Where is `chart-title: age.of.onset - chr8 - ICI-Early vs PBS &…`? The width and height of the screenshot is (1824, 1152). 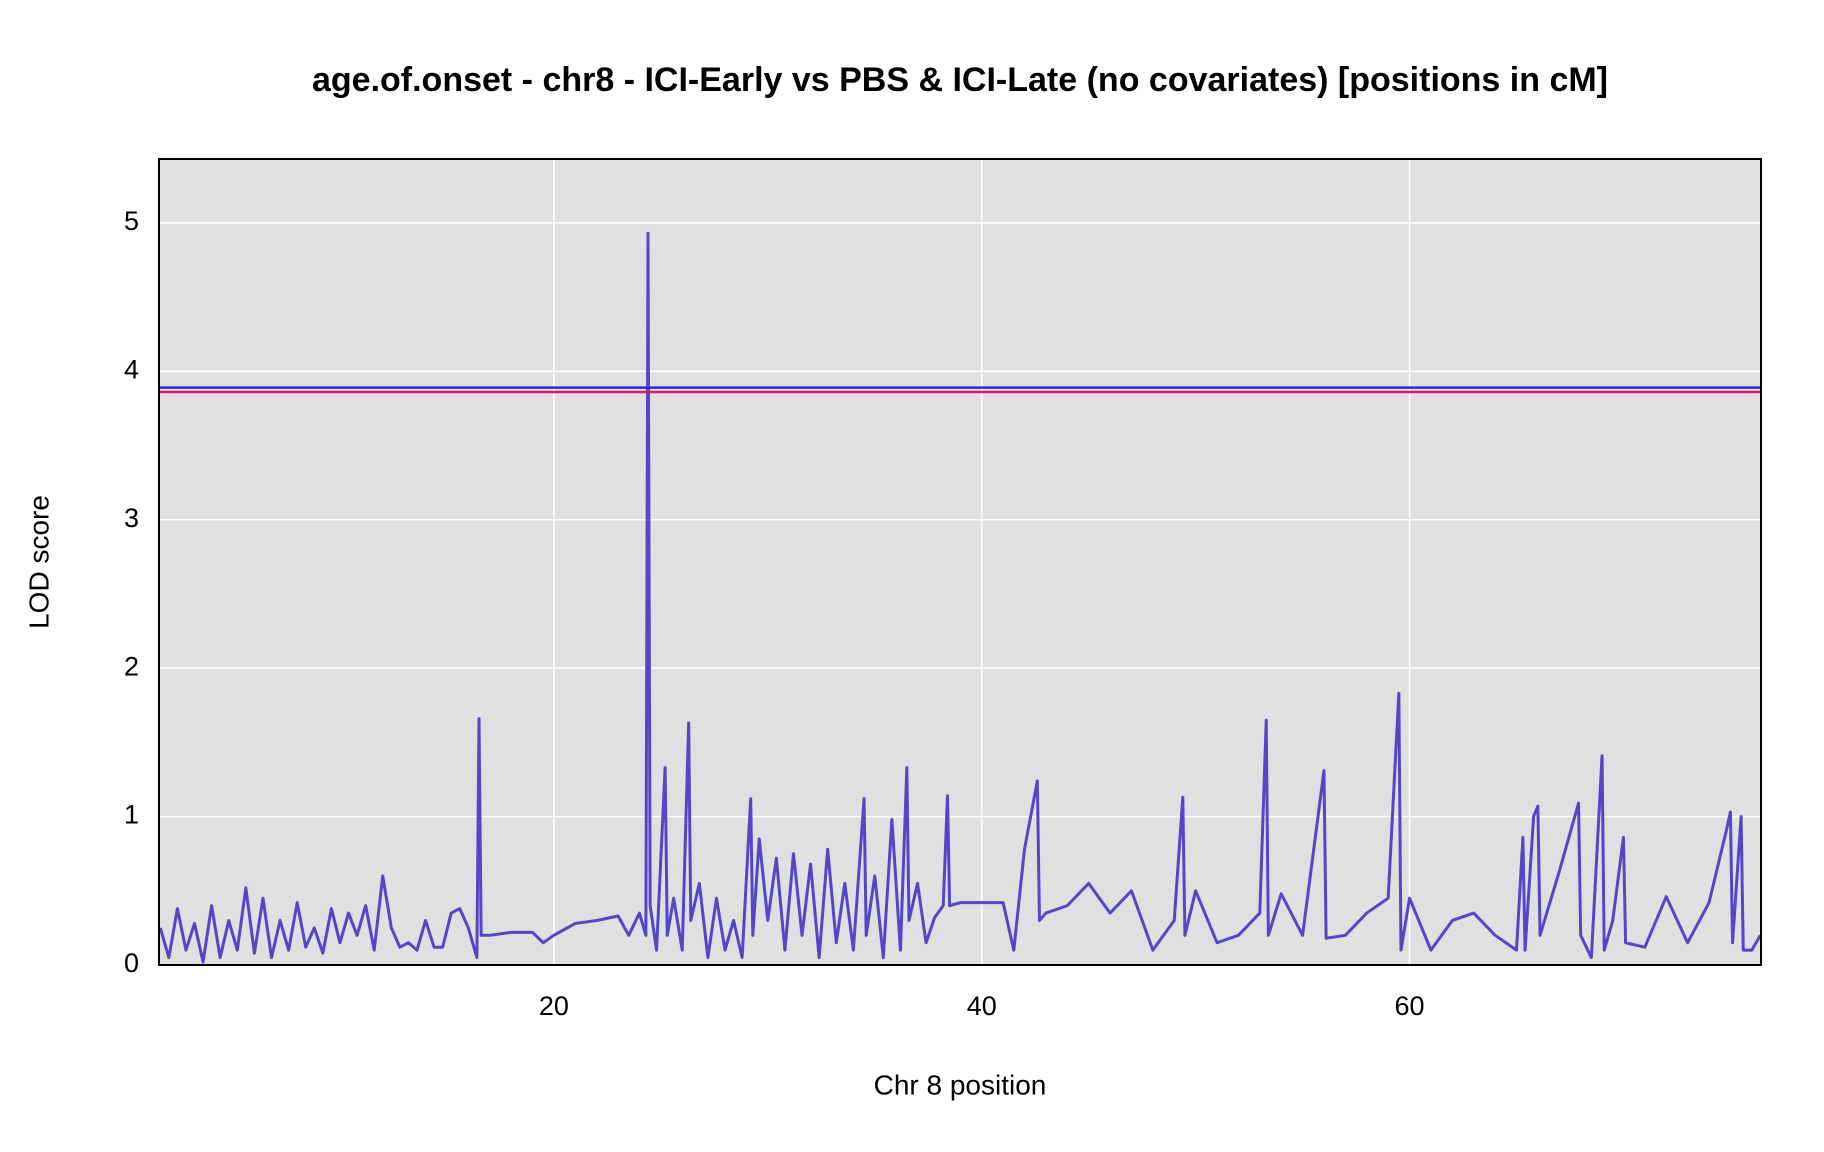 chart-title: age.of.onset - chr8 - ICI-Early vs PBS &… is located at coordinates (960, 80).